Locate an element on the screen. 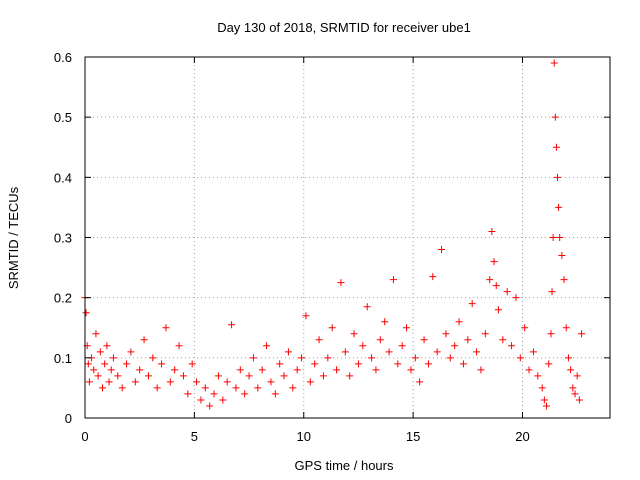 This screenshot has height=480, width=640. y-tick-label: 0.4 is located at coordinates (63, 177).